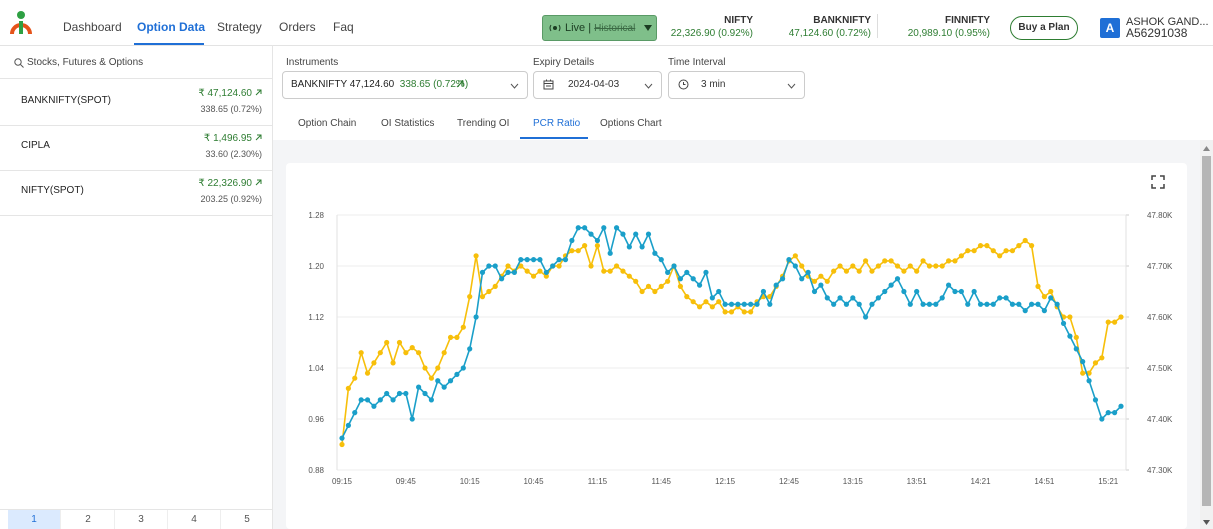 The width and height of the screenshot is (1213, 529). Describe the element at coordinates (171, 27) in the screenshot. I see `nav-item-active: Option Data` at that location.